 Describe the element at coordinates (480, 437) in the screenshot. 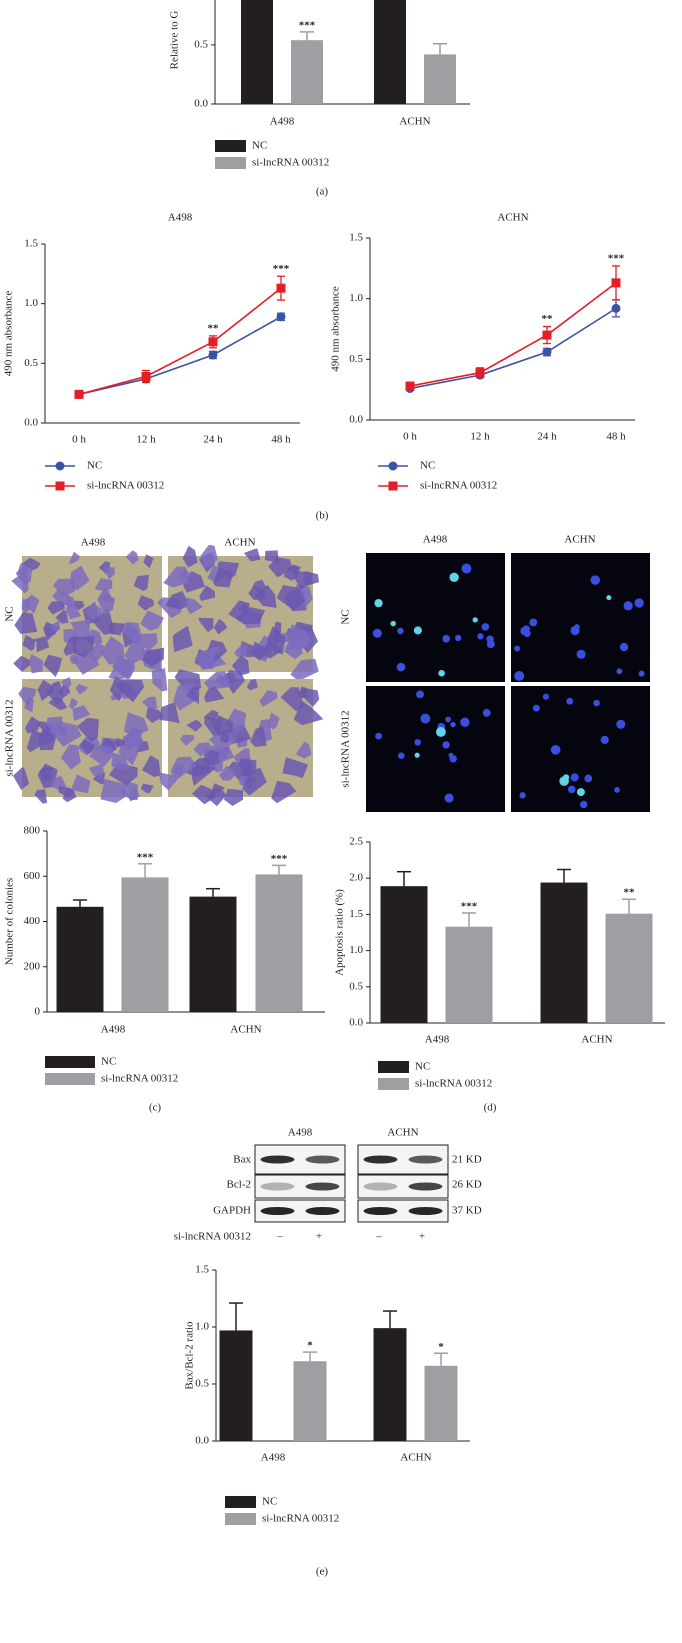

I see `x-tick-label: 12 h` at that location.